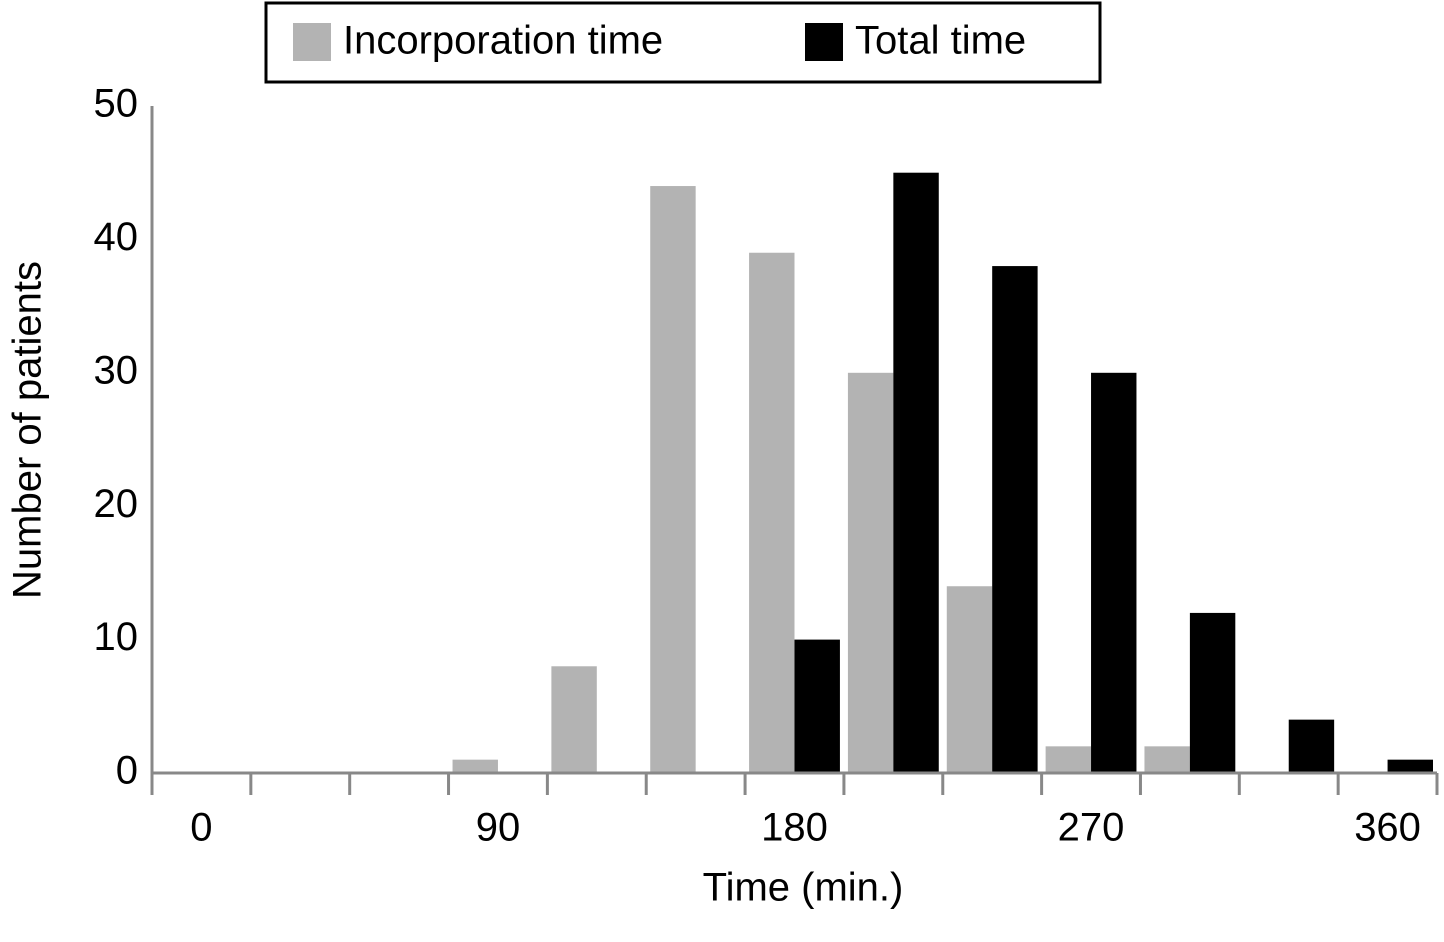 This screenshot has width=1444, height=942. What do you see at coordinates (803, 888) in the screenshot?
I see `x-axis-label: Time (min.)` at bounding box center [803, 888].